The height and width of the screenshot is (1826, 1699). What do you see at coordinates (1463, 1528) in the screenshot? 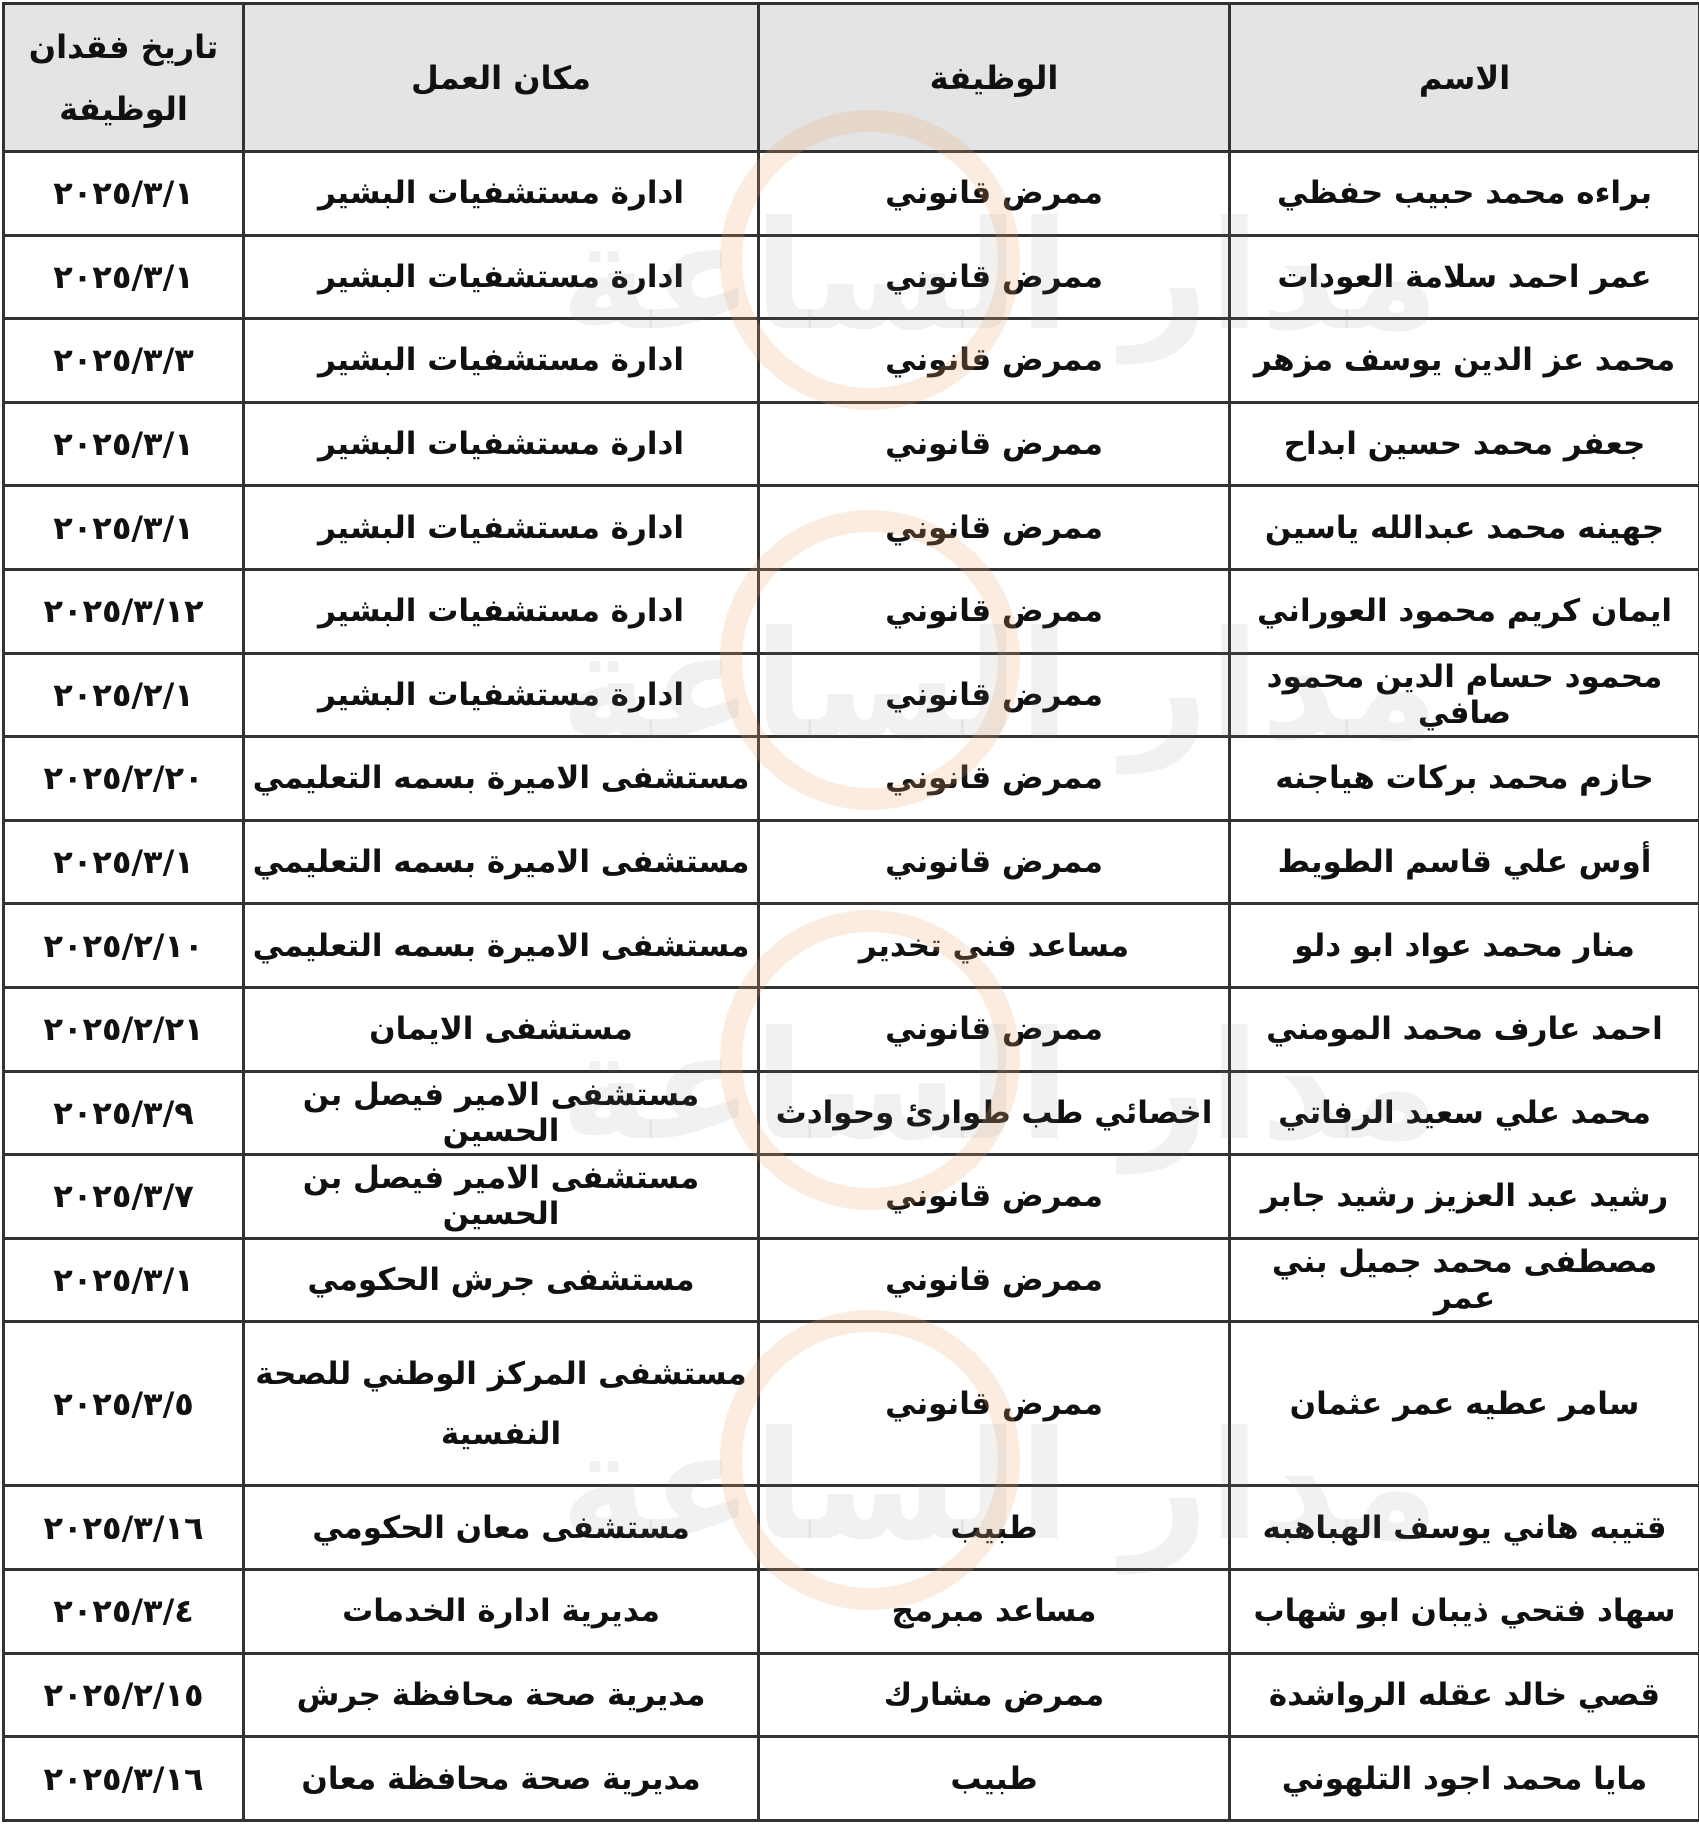
I see `name-cell: قتيبه هاني يوسف الهباهبه` at bounding box center [1463, 1528].